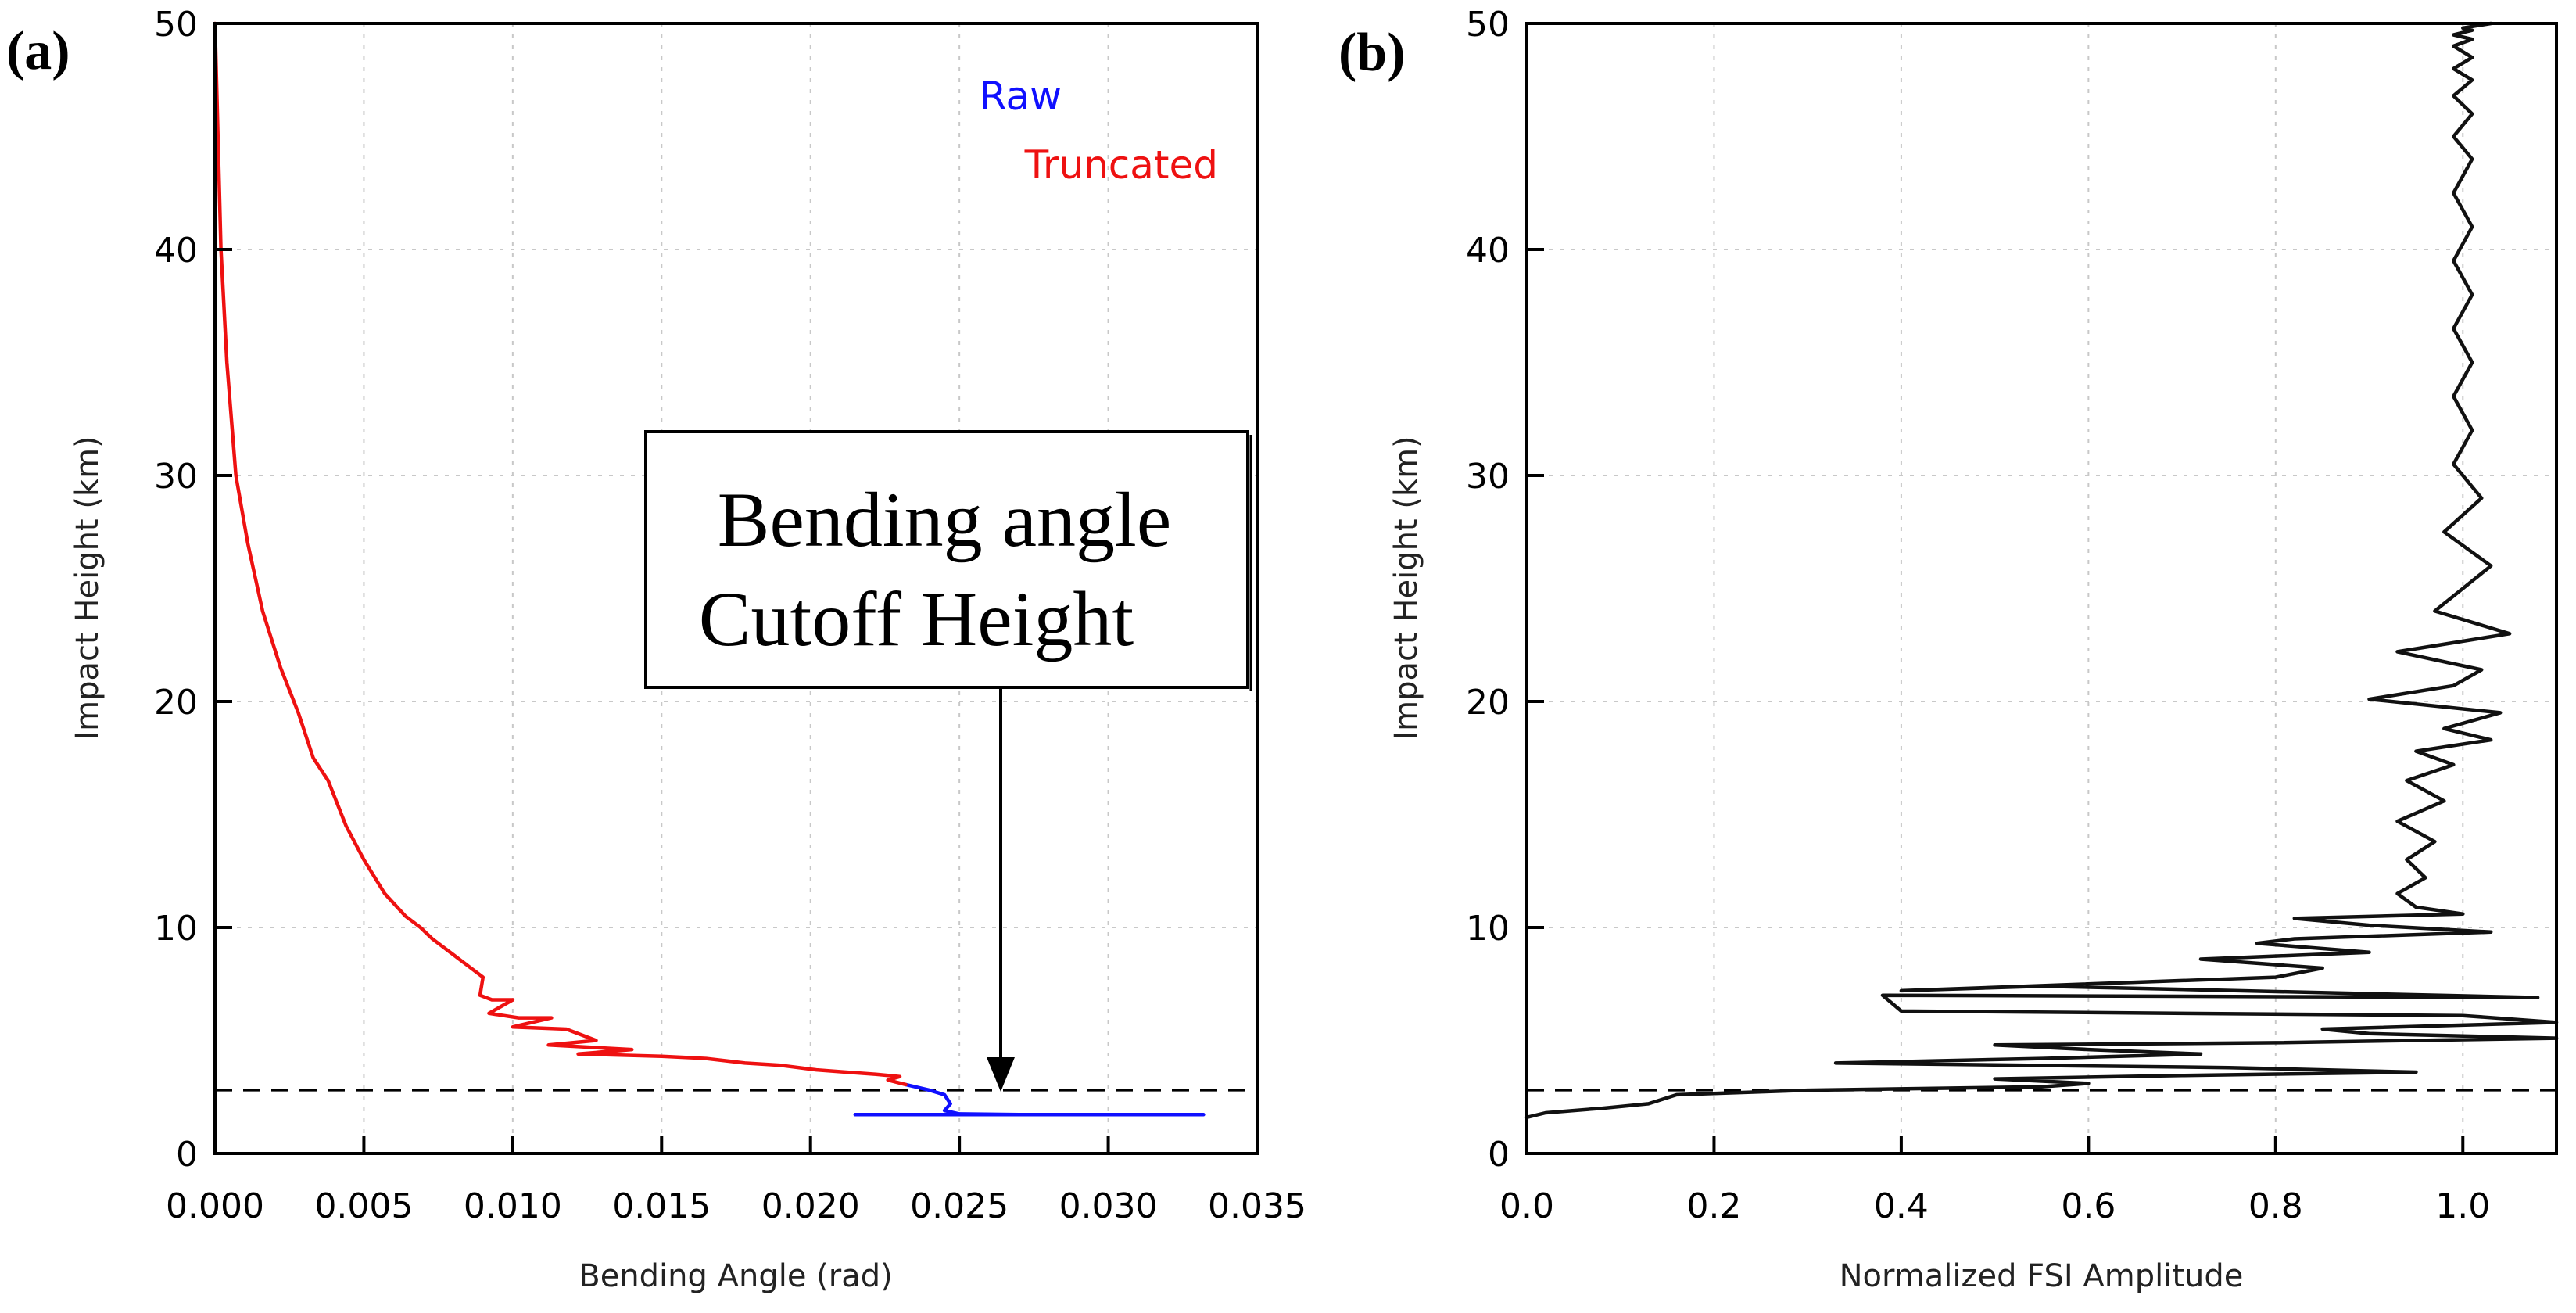  I want to click on x-tick-label: 0.0, so click(1526, 1206).